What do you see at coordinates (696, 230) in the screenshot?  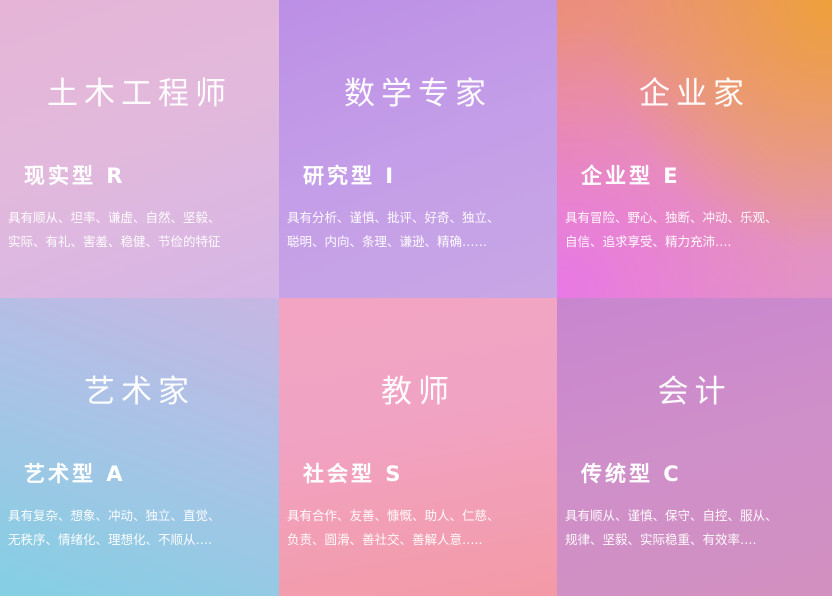 I see `traits-text: 具有冒险、野心、独断、冲动、乐观、 自信、追求享受、精力充沛….` at bounding box center [696, 230].